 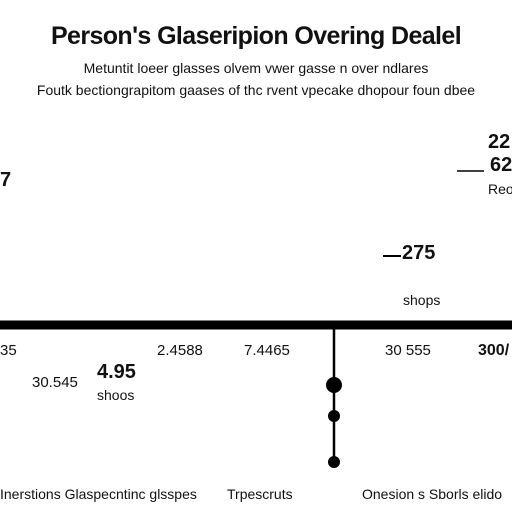 What do you see at coordinates (408, 350) in the screenshot?
I see `axis-tick-label: 30 555` at bounding box center [408, 350].